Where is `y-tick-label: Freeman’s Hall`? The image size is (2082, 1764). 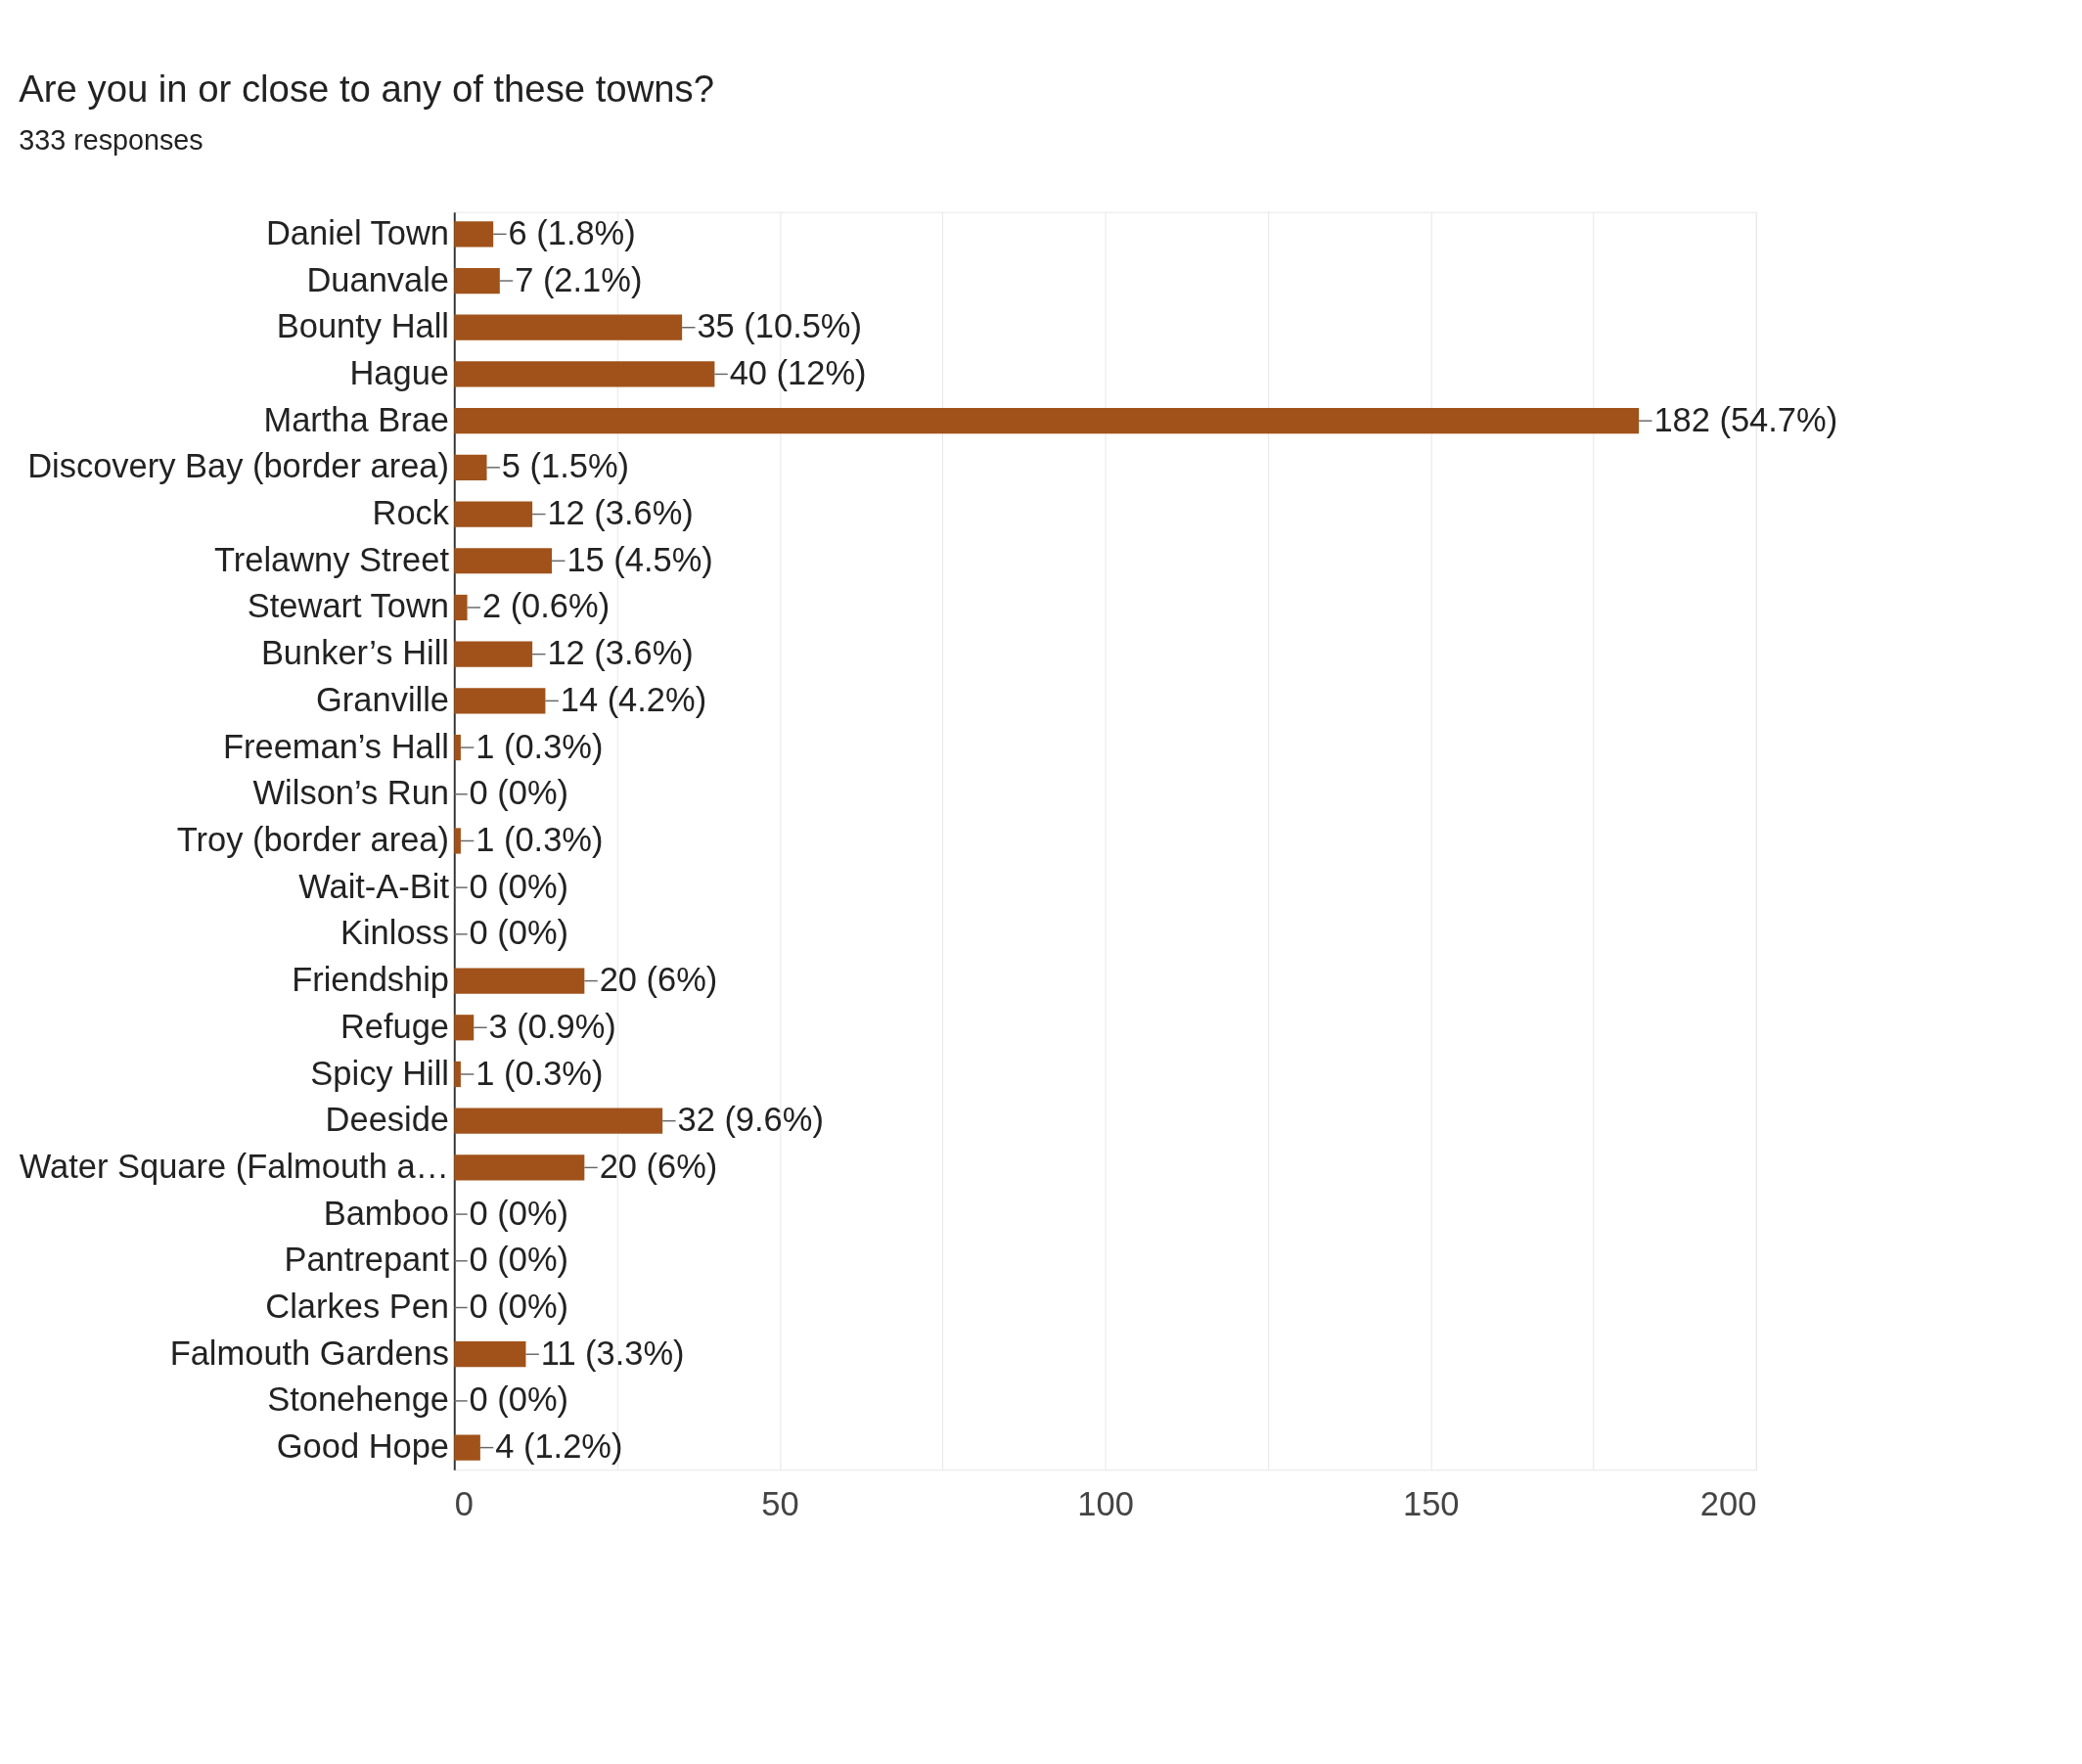
y-tick-label: Freeman’s Hall is located at coordinates (336, 746).